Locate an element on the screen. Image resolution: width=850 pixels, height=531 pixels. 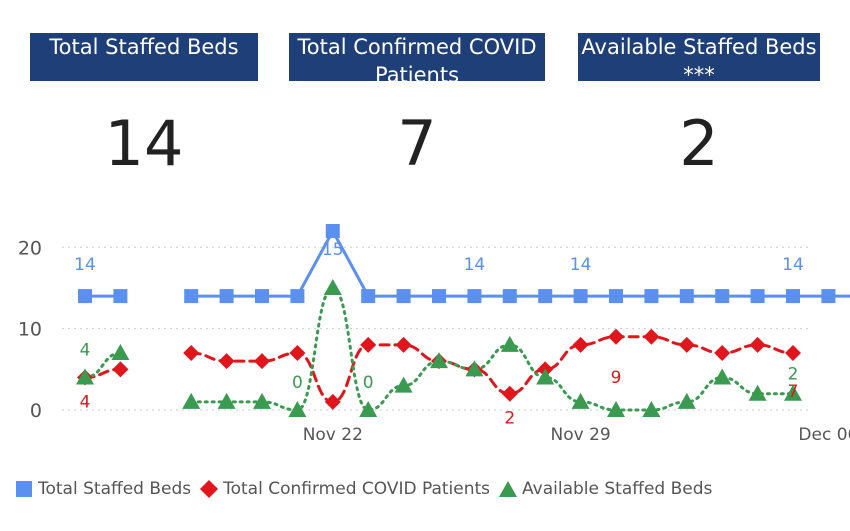
legend-item-covid-patients: Total Confirmed COVID Patients is located at coordinates (344, 489).